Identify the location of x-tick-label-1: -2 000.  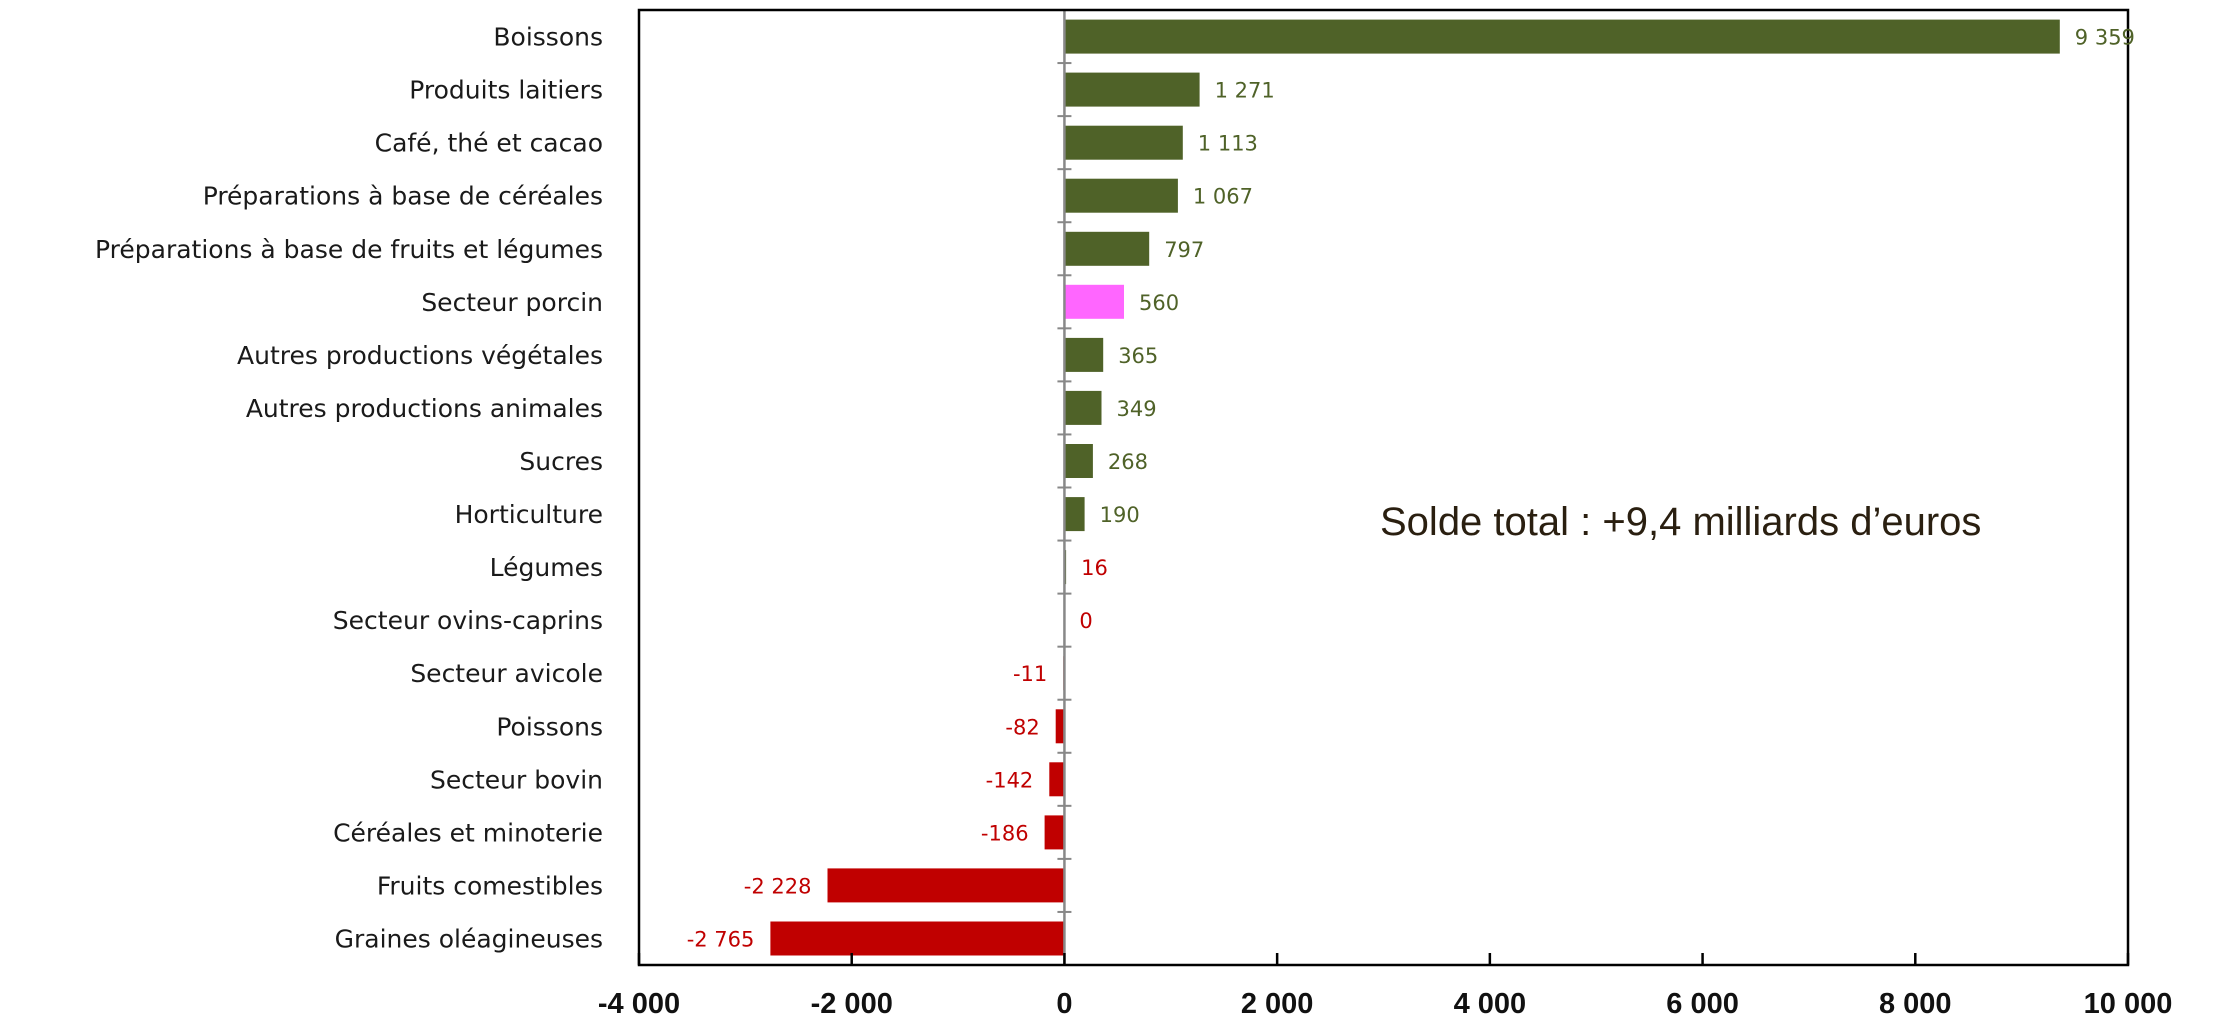
(852, 1002).